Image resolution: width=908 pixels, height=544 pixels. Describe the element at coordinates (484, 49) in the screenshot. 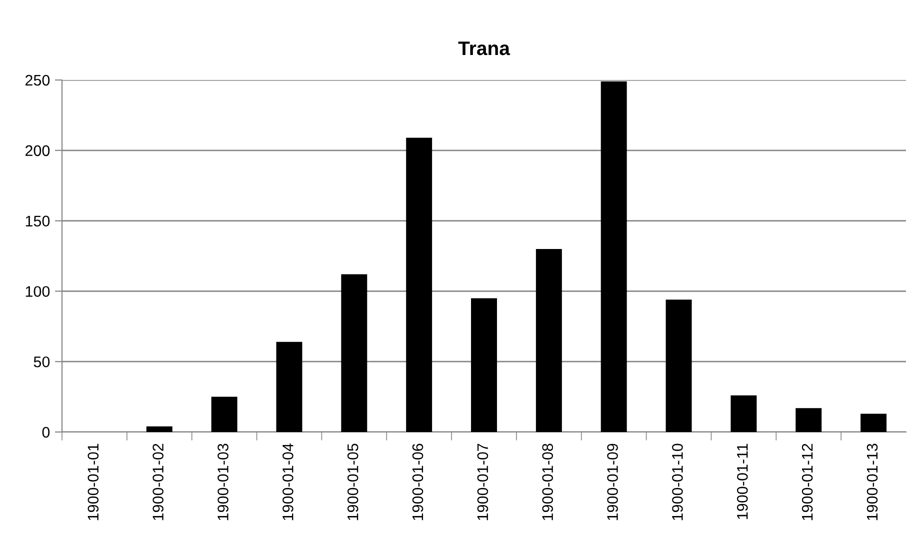

I see `chart-title: Trana` at that location.